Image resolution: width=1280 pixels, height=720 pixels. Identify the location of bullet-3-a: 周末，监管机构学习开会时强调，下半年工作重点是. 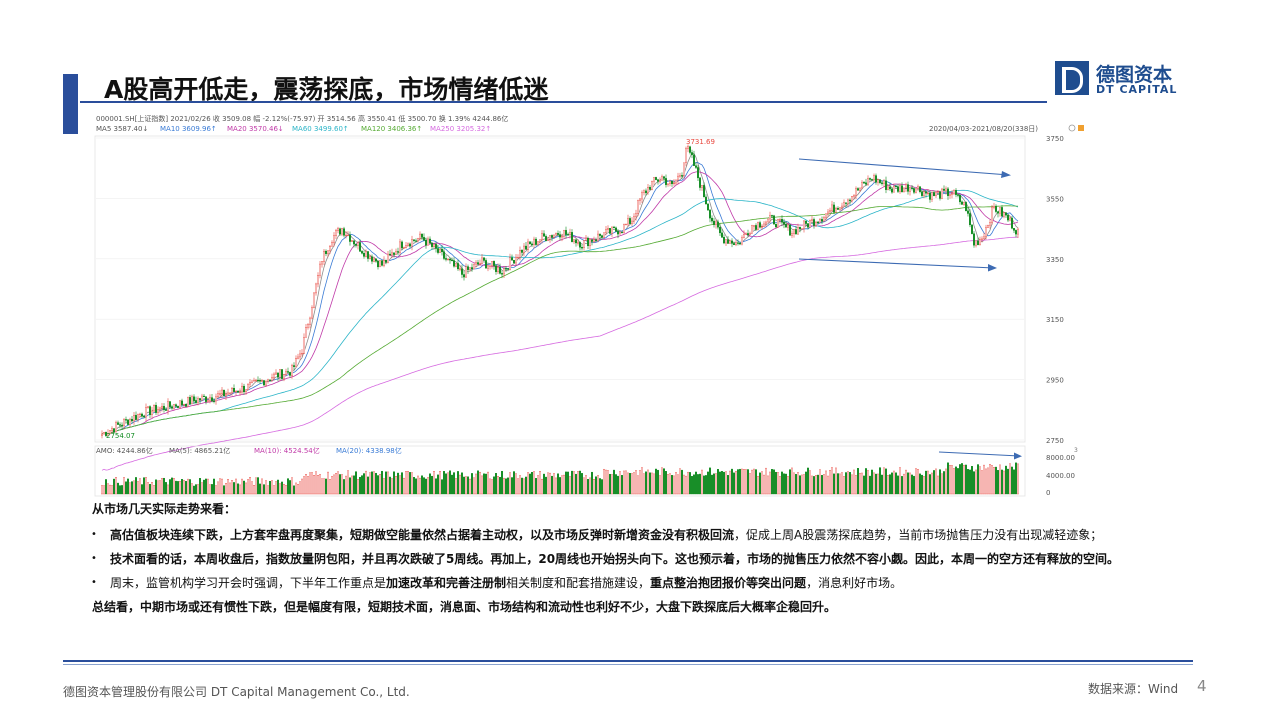
(248, 583).